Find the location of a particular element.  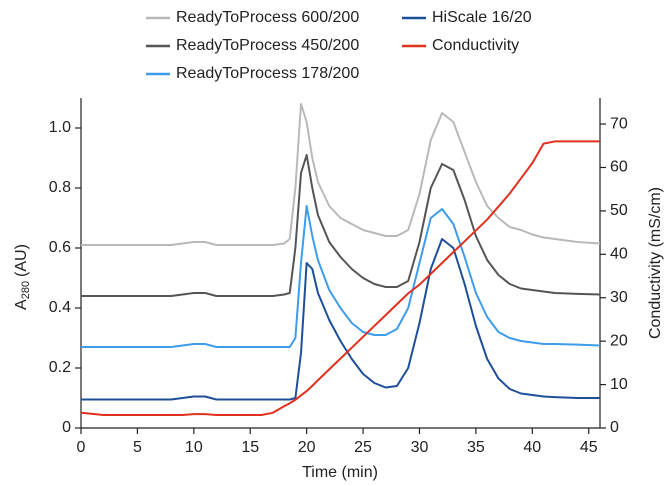

y2-tick-label: 10 is located at coordinates (619, 384).